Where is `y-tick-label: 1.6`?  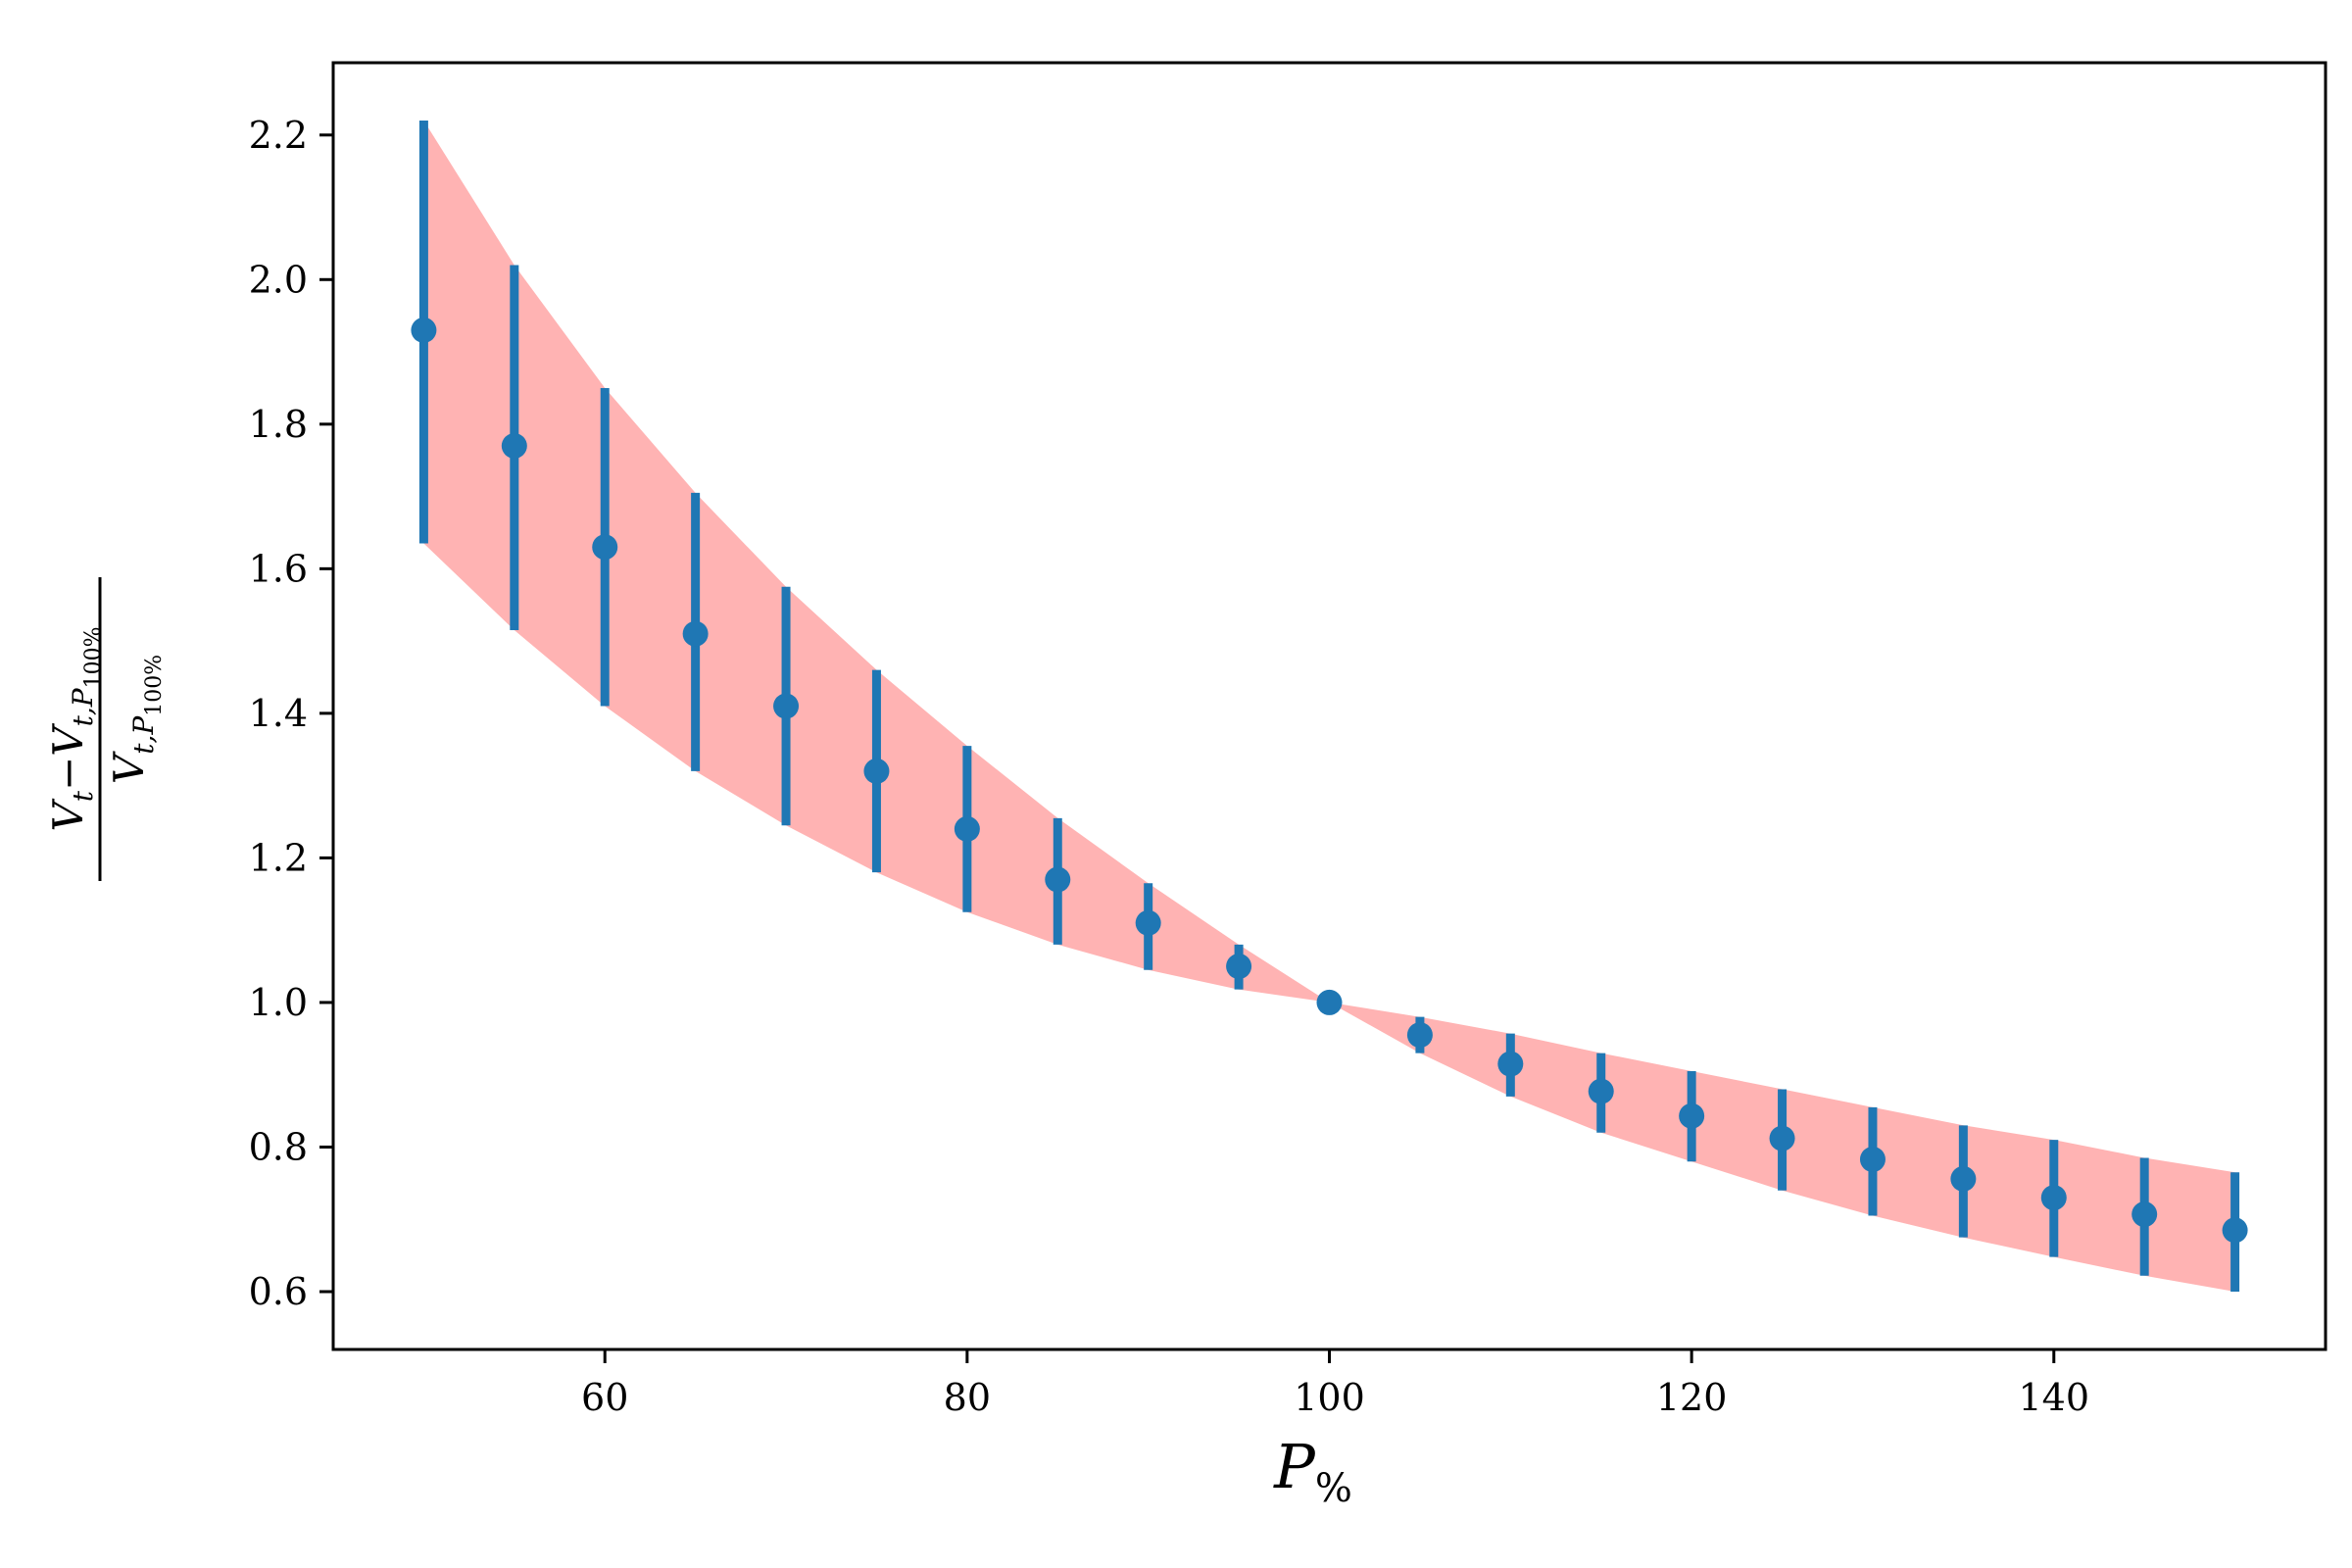
y-tick-label: 1.6 is located at coordinates (278, 568).